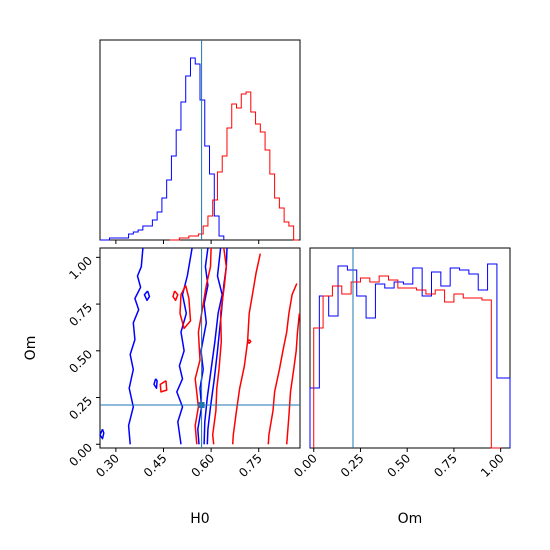 The image size is (550, 550). I want to click on contour-frame, so click(200, 348).